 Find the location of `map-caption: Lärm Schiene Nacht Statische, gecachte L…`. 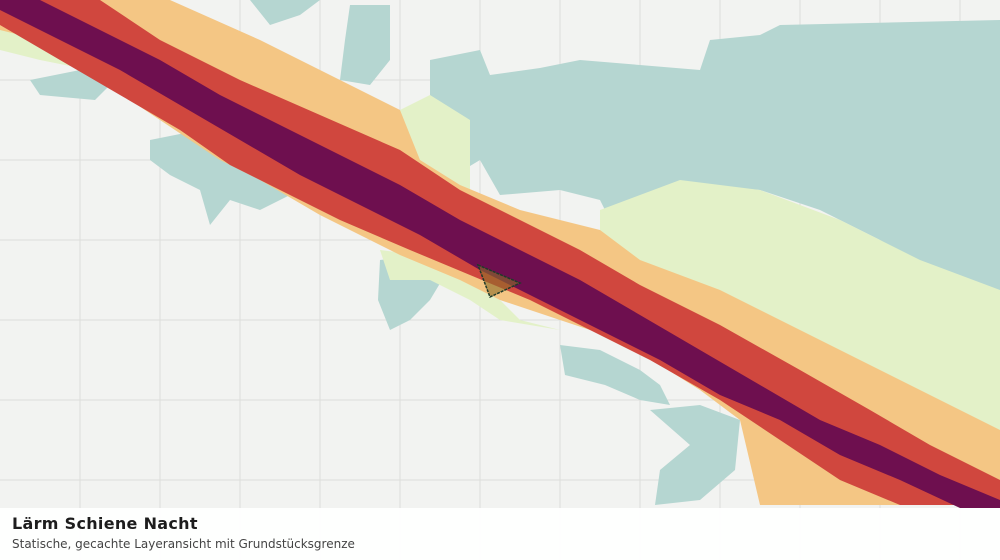

map-caption: Lärm Schiene Nacht Statische, gecachte L… is located at coordinates (500, 534).